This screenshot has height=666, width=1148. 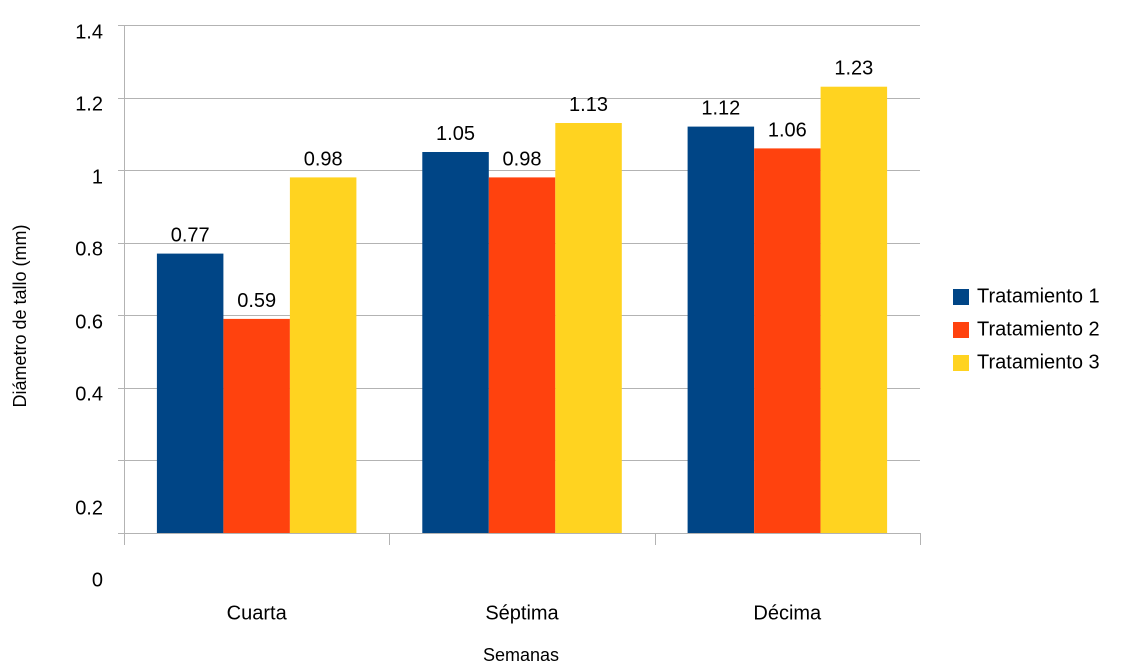 I want to click on data-label: 1.12, so click(x=720, y=109).